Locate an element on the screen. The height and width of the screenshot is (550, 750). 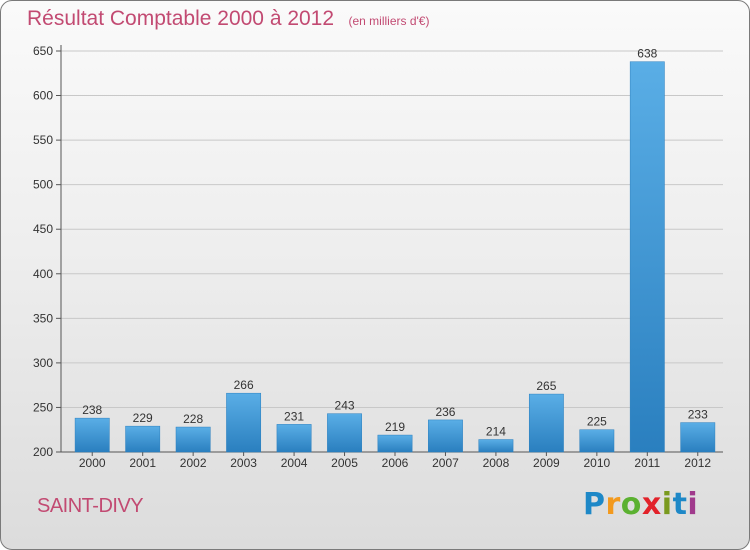
y-tick-label: 400 is located at coordinates (43, 274).